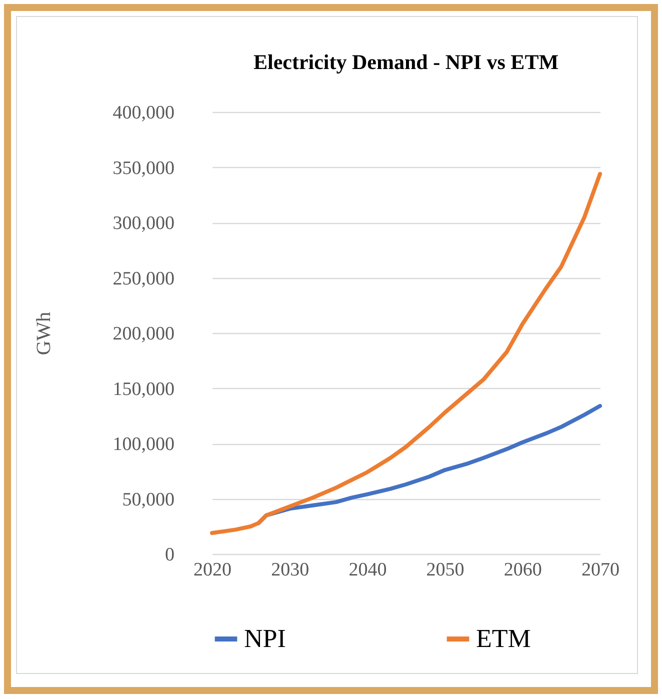 This screenshot has width=662, height=699. Describe the element at coordinates (143, 113) in the screenshot. I see `y-tick-label: 400,000` at that location.